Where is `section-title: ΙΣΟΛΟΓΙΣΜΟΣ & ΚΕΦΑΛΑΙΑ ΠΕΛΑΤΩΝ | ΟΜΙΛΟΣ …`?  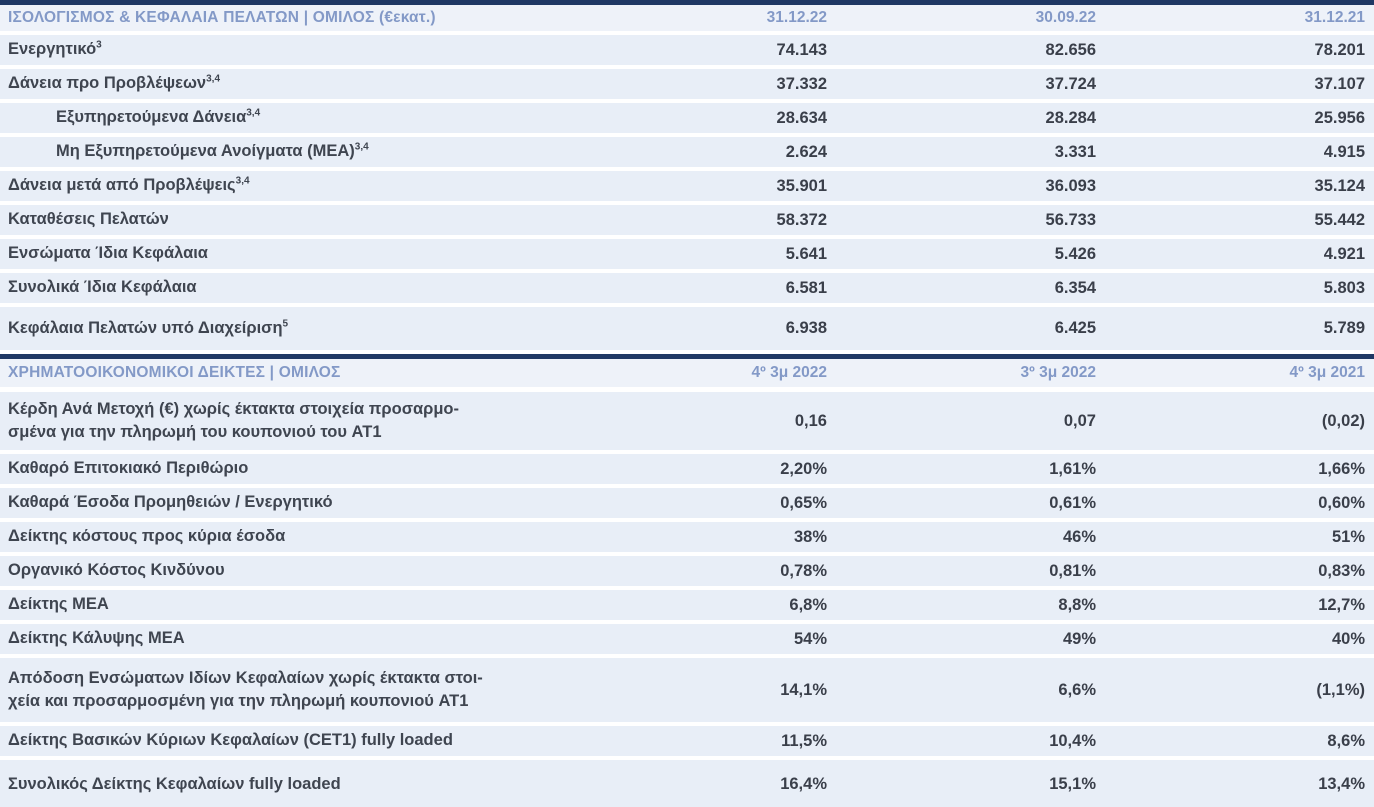 section-title: ΙΣΟΛΟΓΙΣΜΟΣ & ΚΕΦΑΛΑΙΑ ΠΕΛΑΤΩΝ | ΟΜΙΛΟΣ … is located at coordinates (222, 17).